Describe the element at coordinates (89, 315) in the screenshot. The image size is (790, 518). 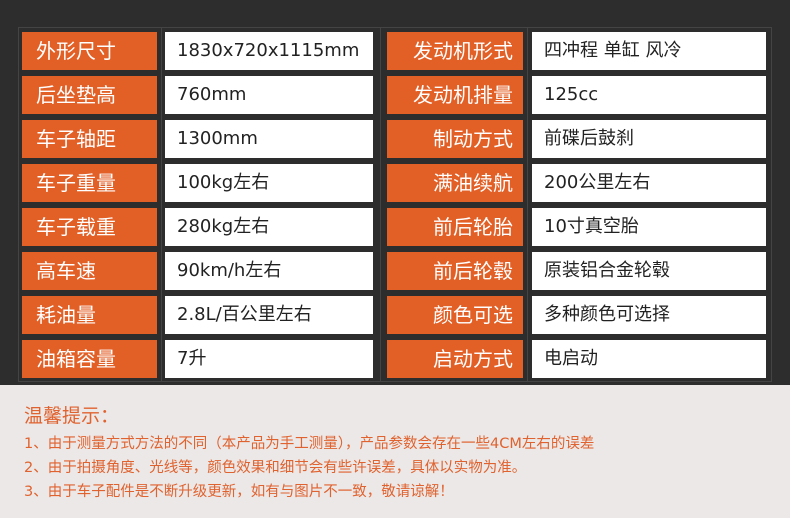
I see `spec-label: 耗油量` at that location.